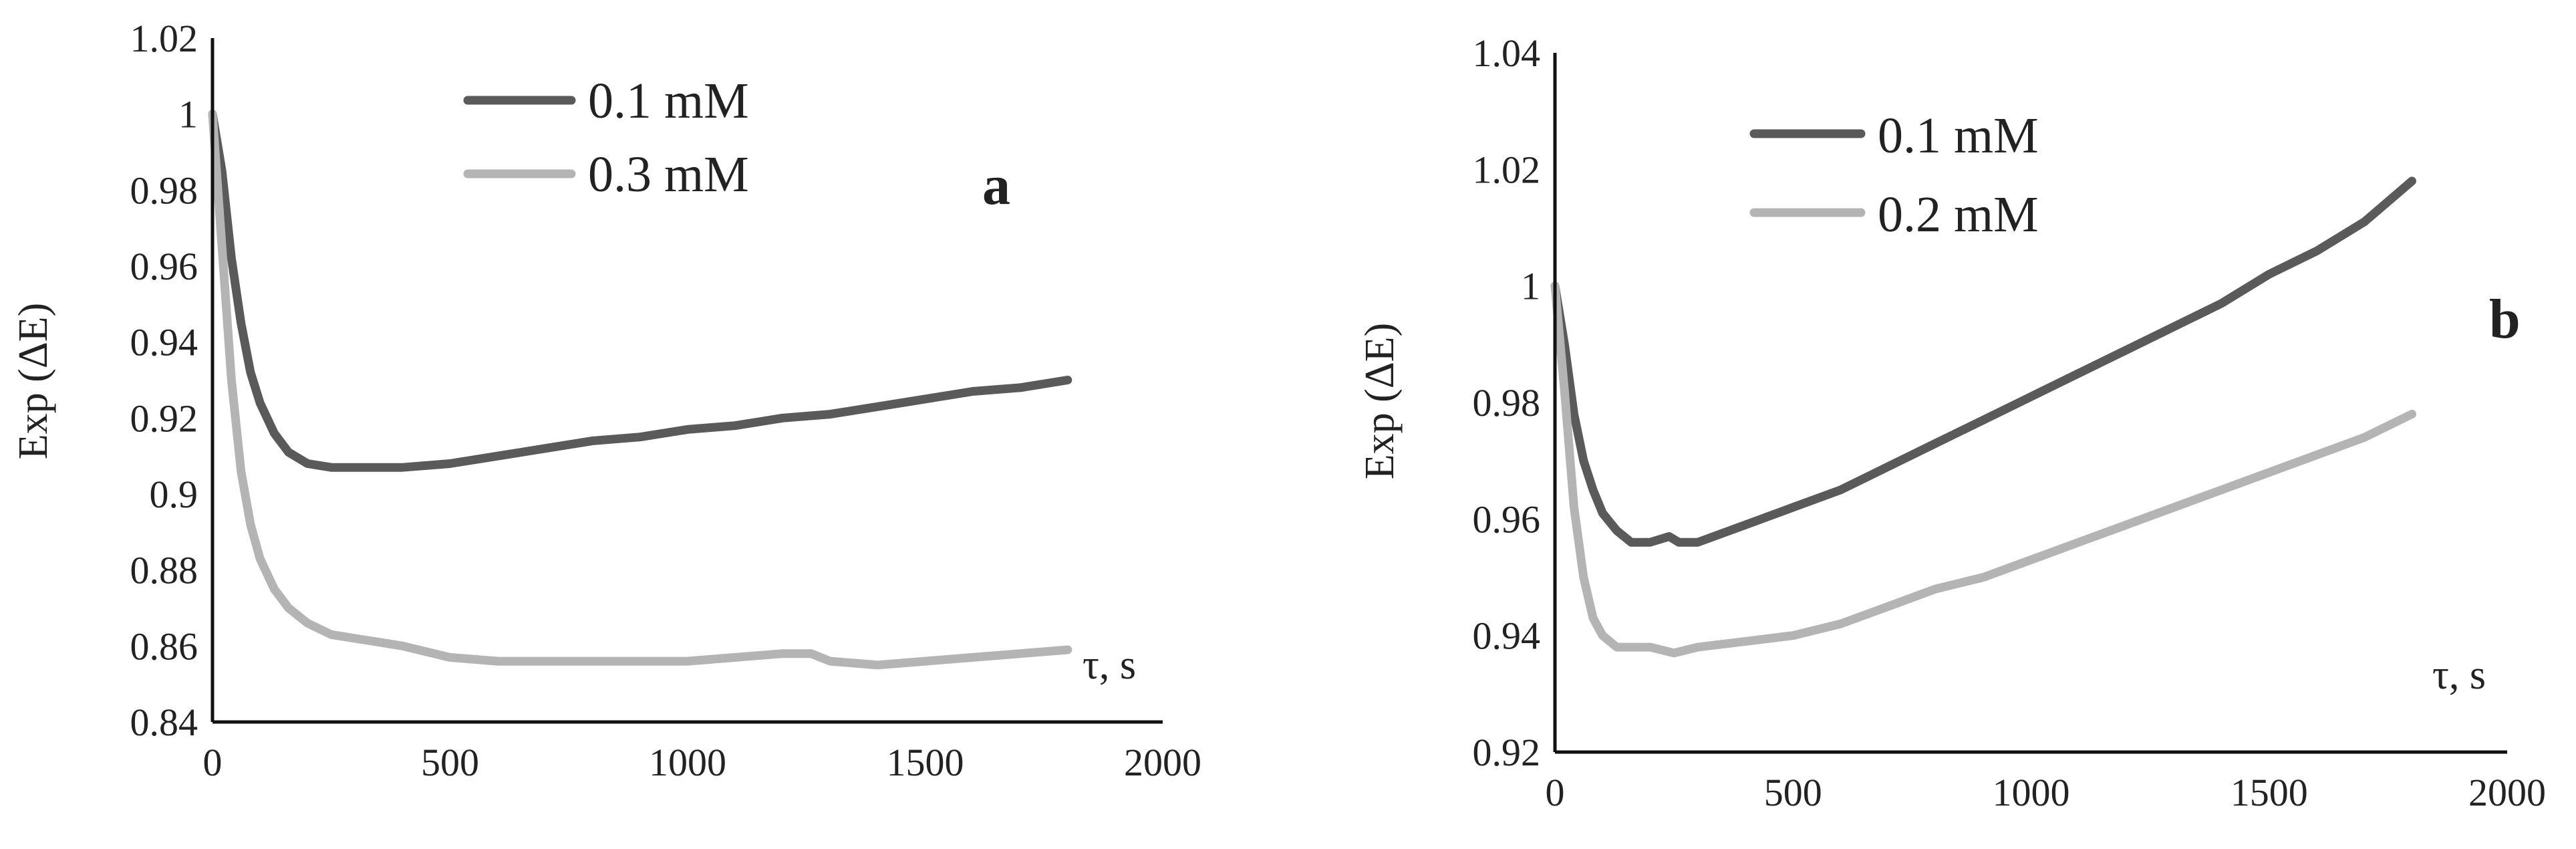 This screenshot has height=849, width=2576. I want to click on panel-label: a, so click(996, 185).